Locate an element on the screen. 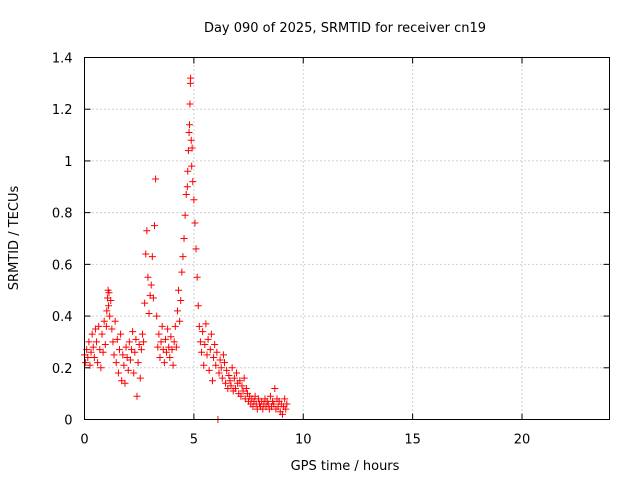 This screenshot has width=640, height=480. y-tick-label: 0.2 is located at coordinates (62, 369).